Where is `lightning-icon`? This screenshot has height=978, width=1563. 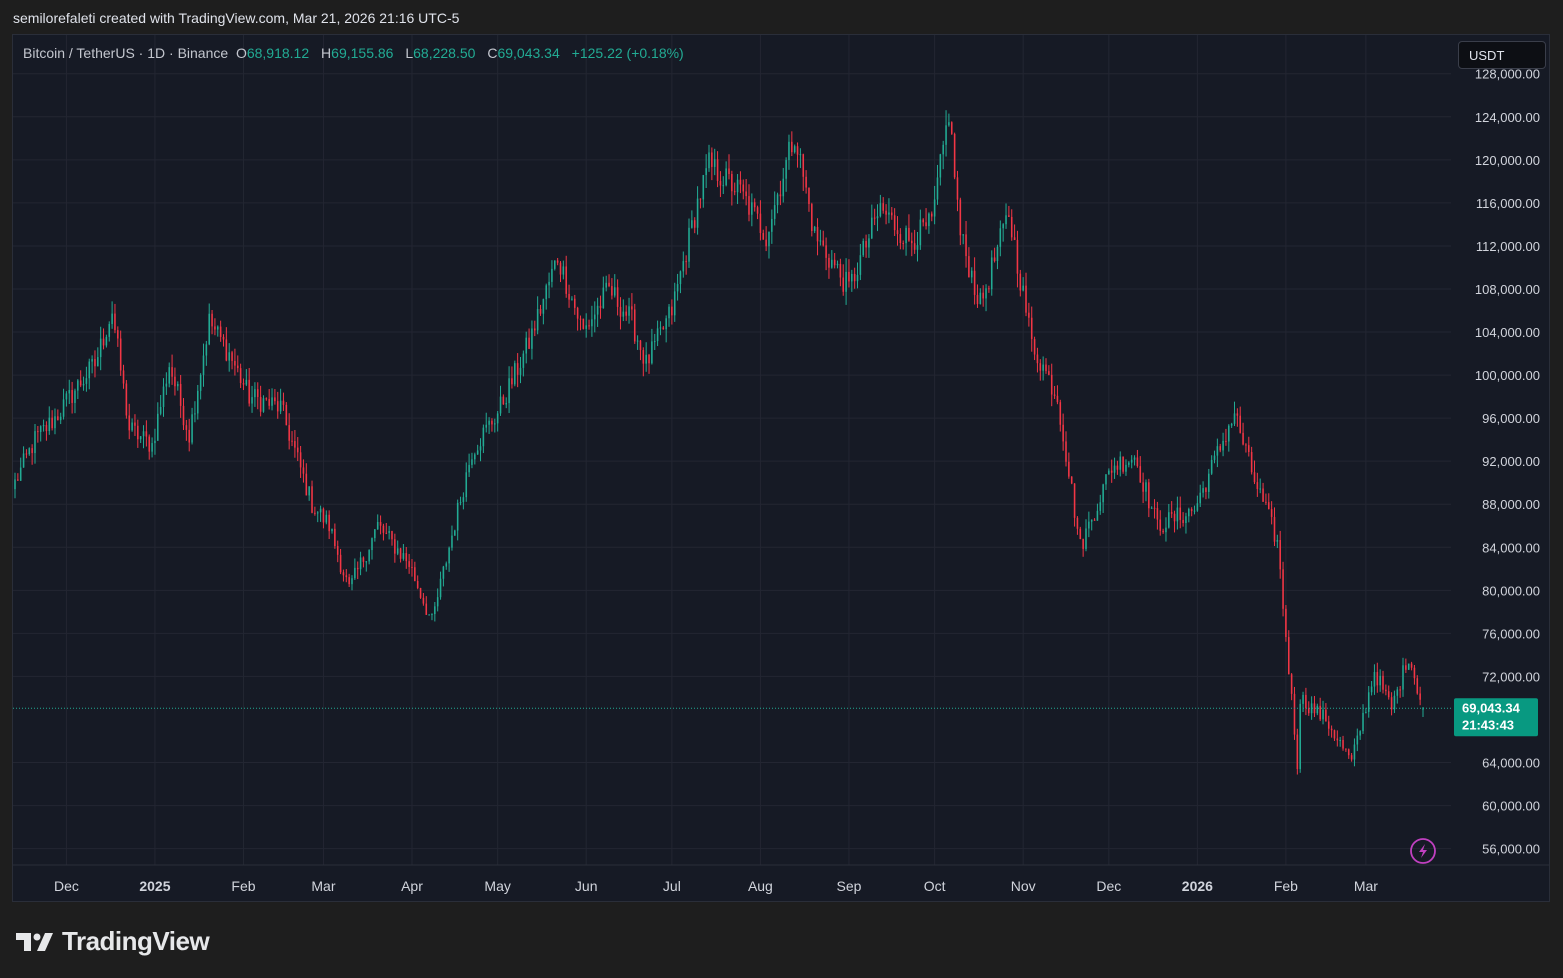
lightning-icon is located at coordinates (1423, 851).